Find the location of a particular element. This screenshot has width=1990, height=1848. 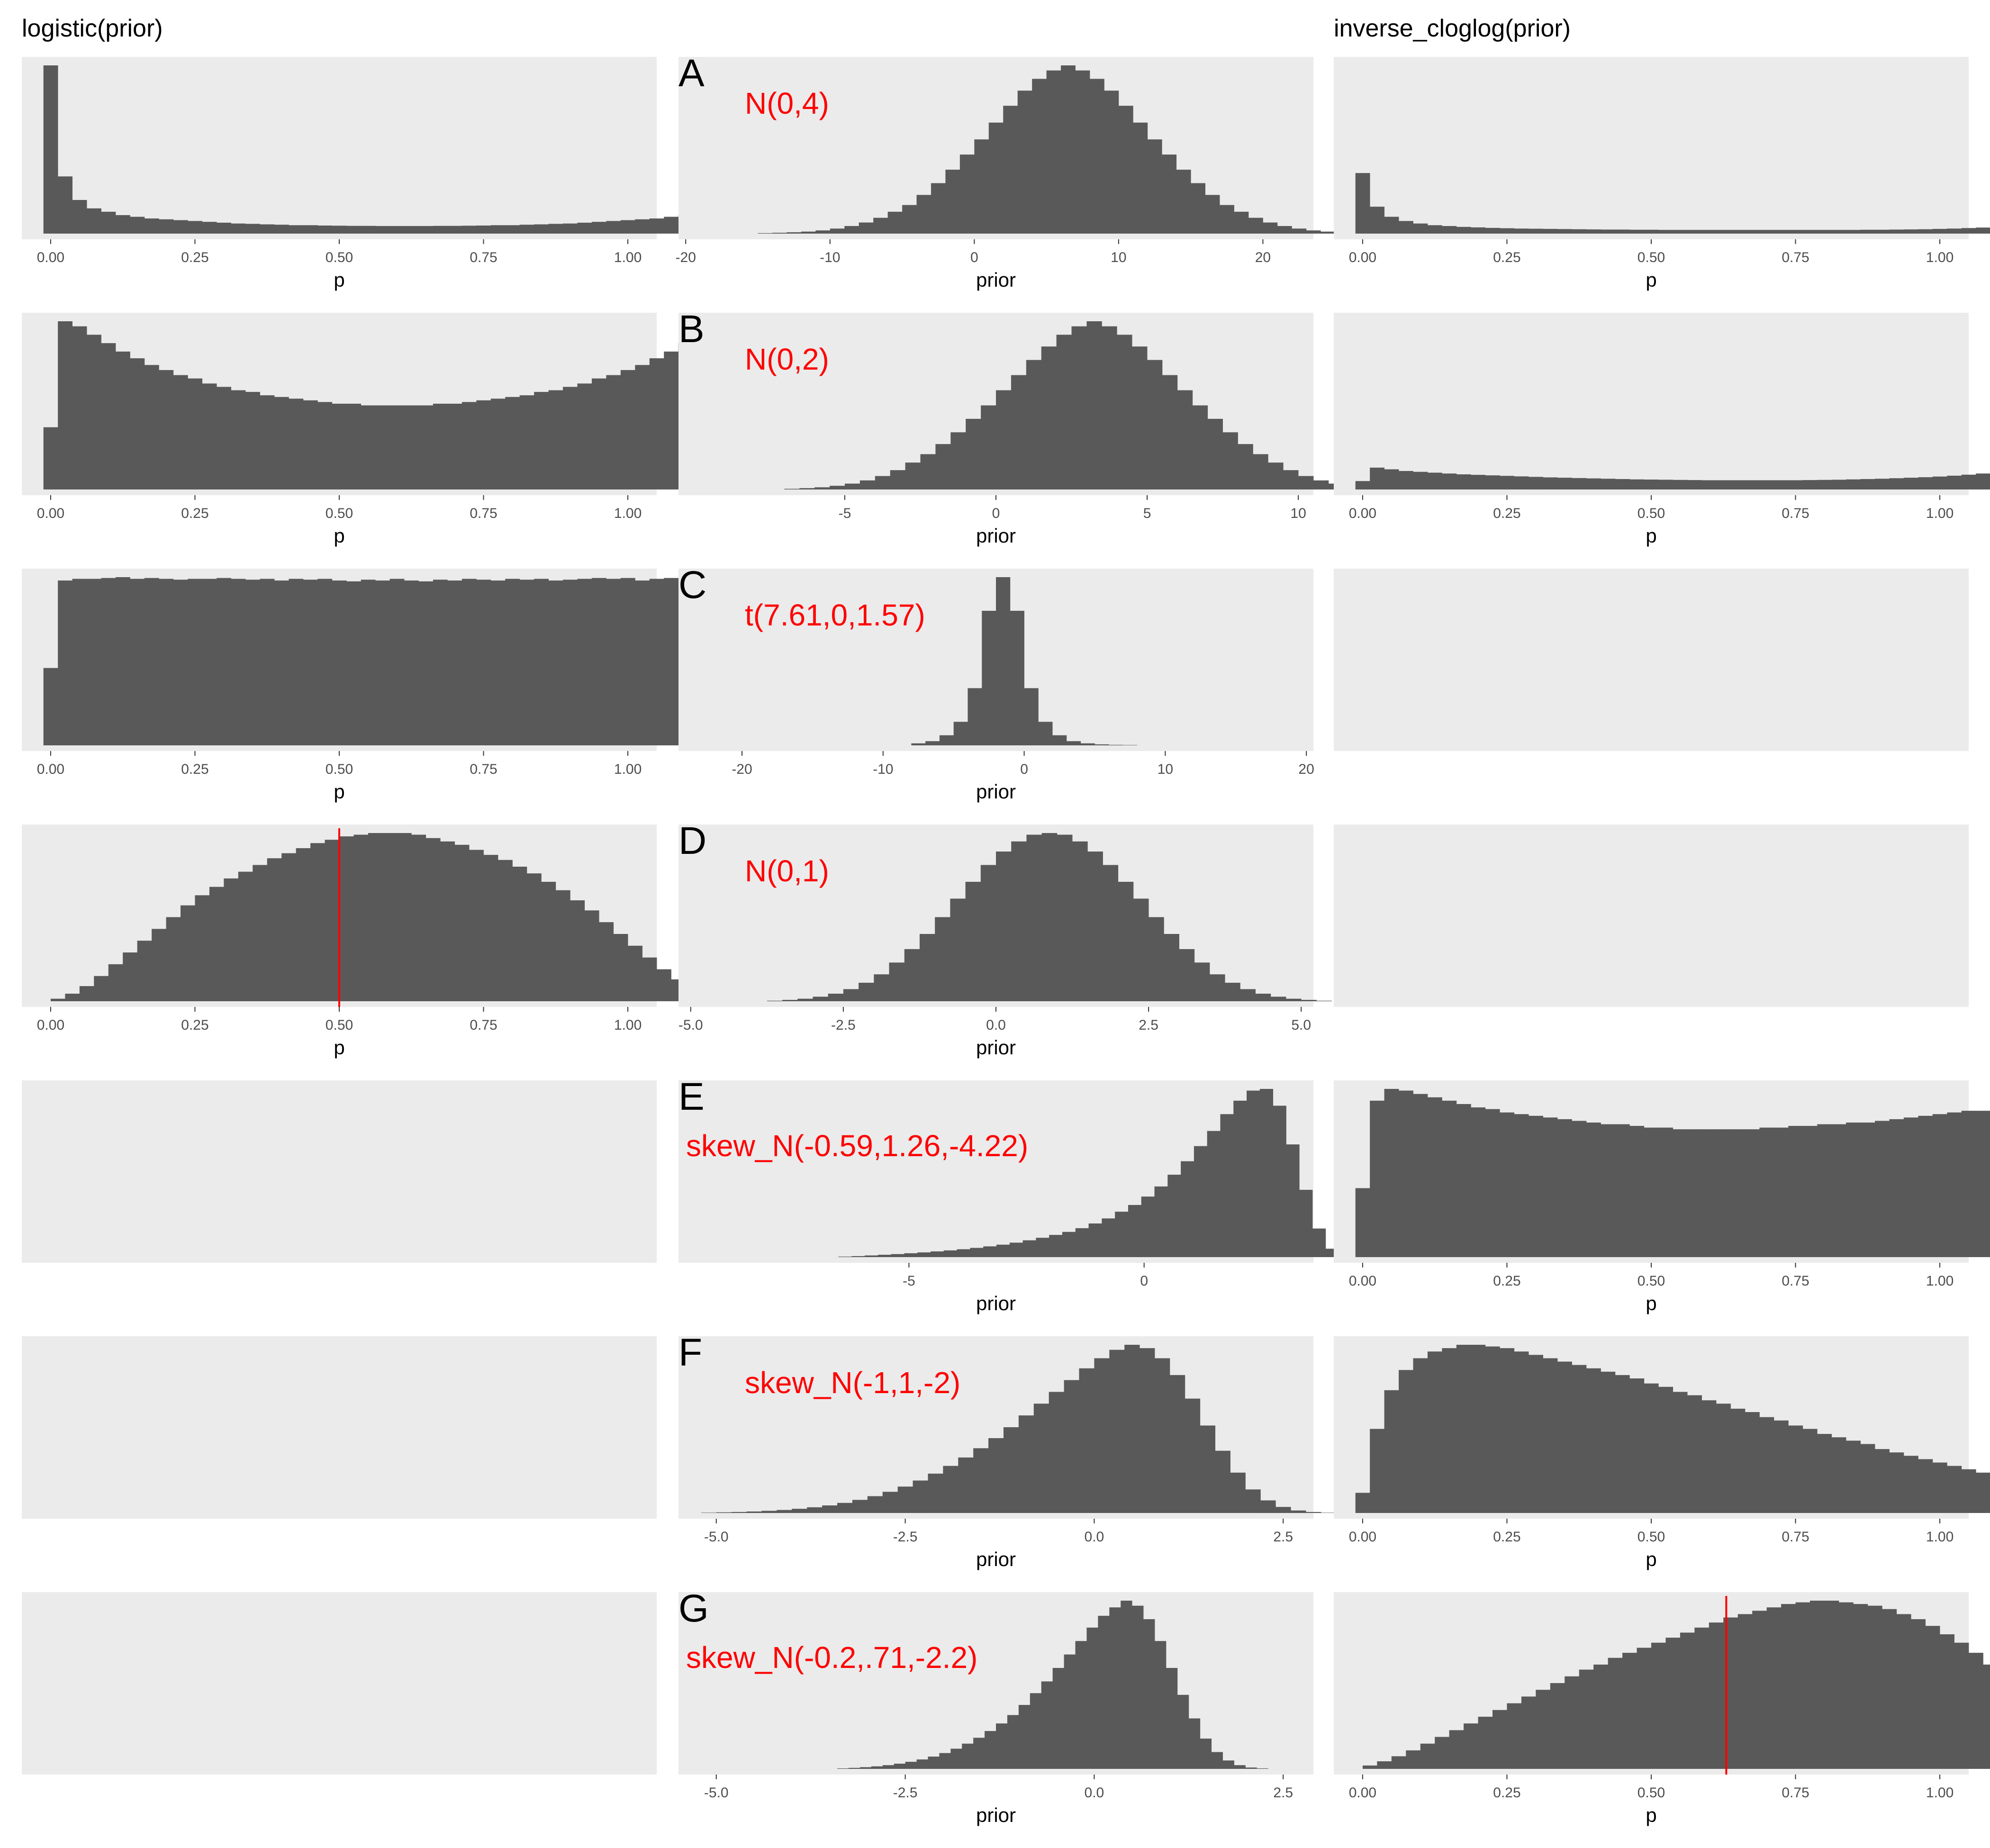

x-tick-label: 0.0 is located at coordinates (1094, 1537).